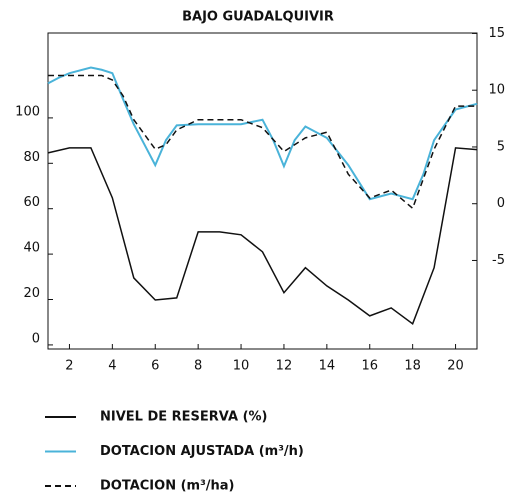  I want to click on y-tick-label: 0, so click(36, 338).